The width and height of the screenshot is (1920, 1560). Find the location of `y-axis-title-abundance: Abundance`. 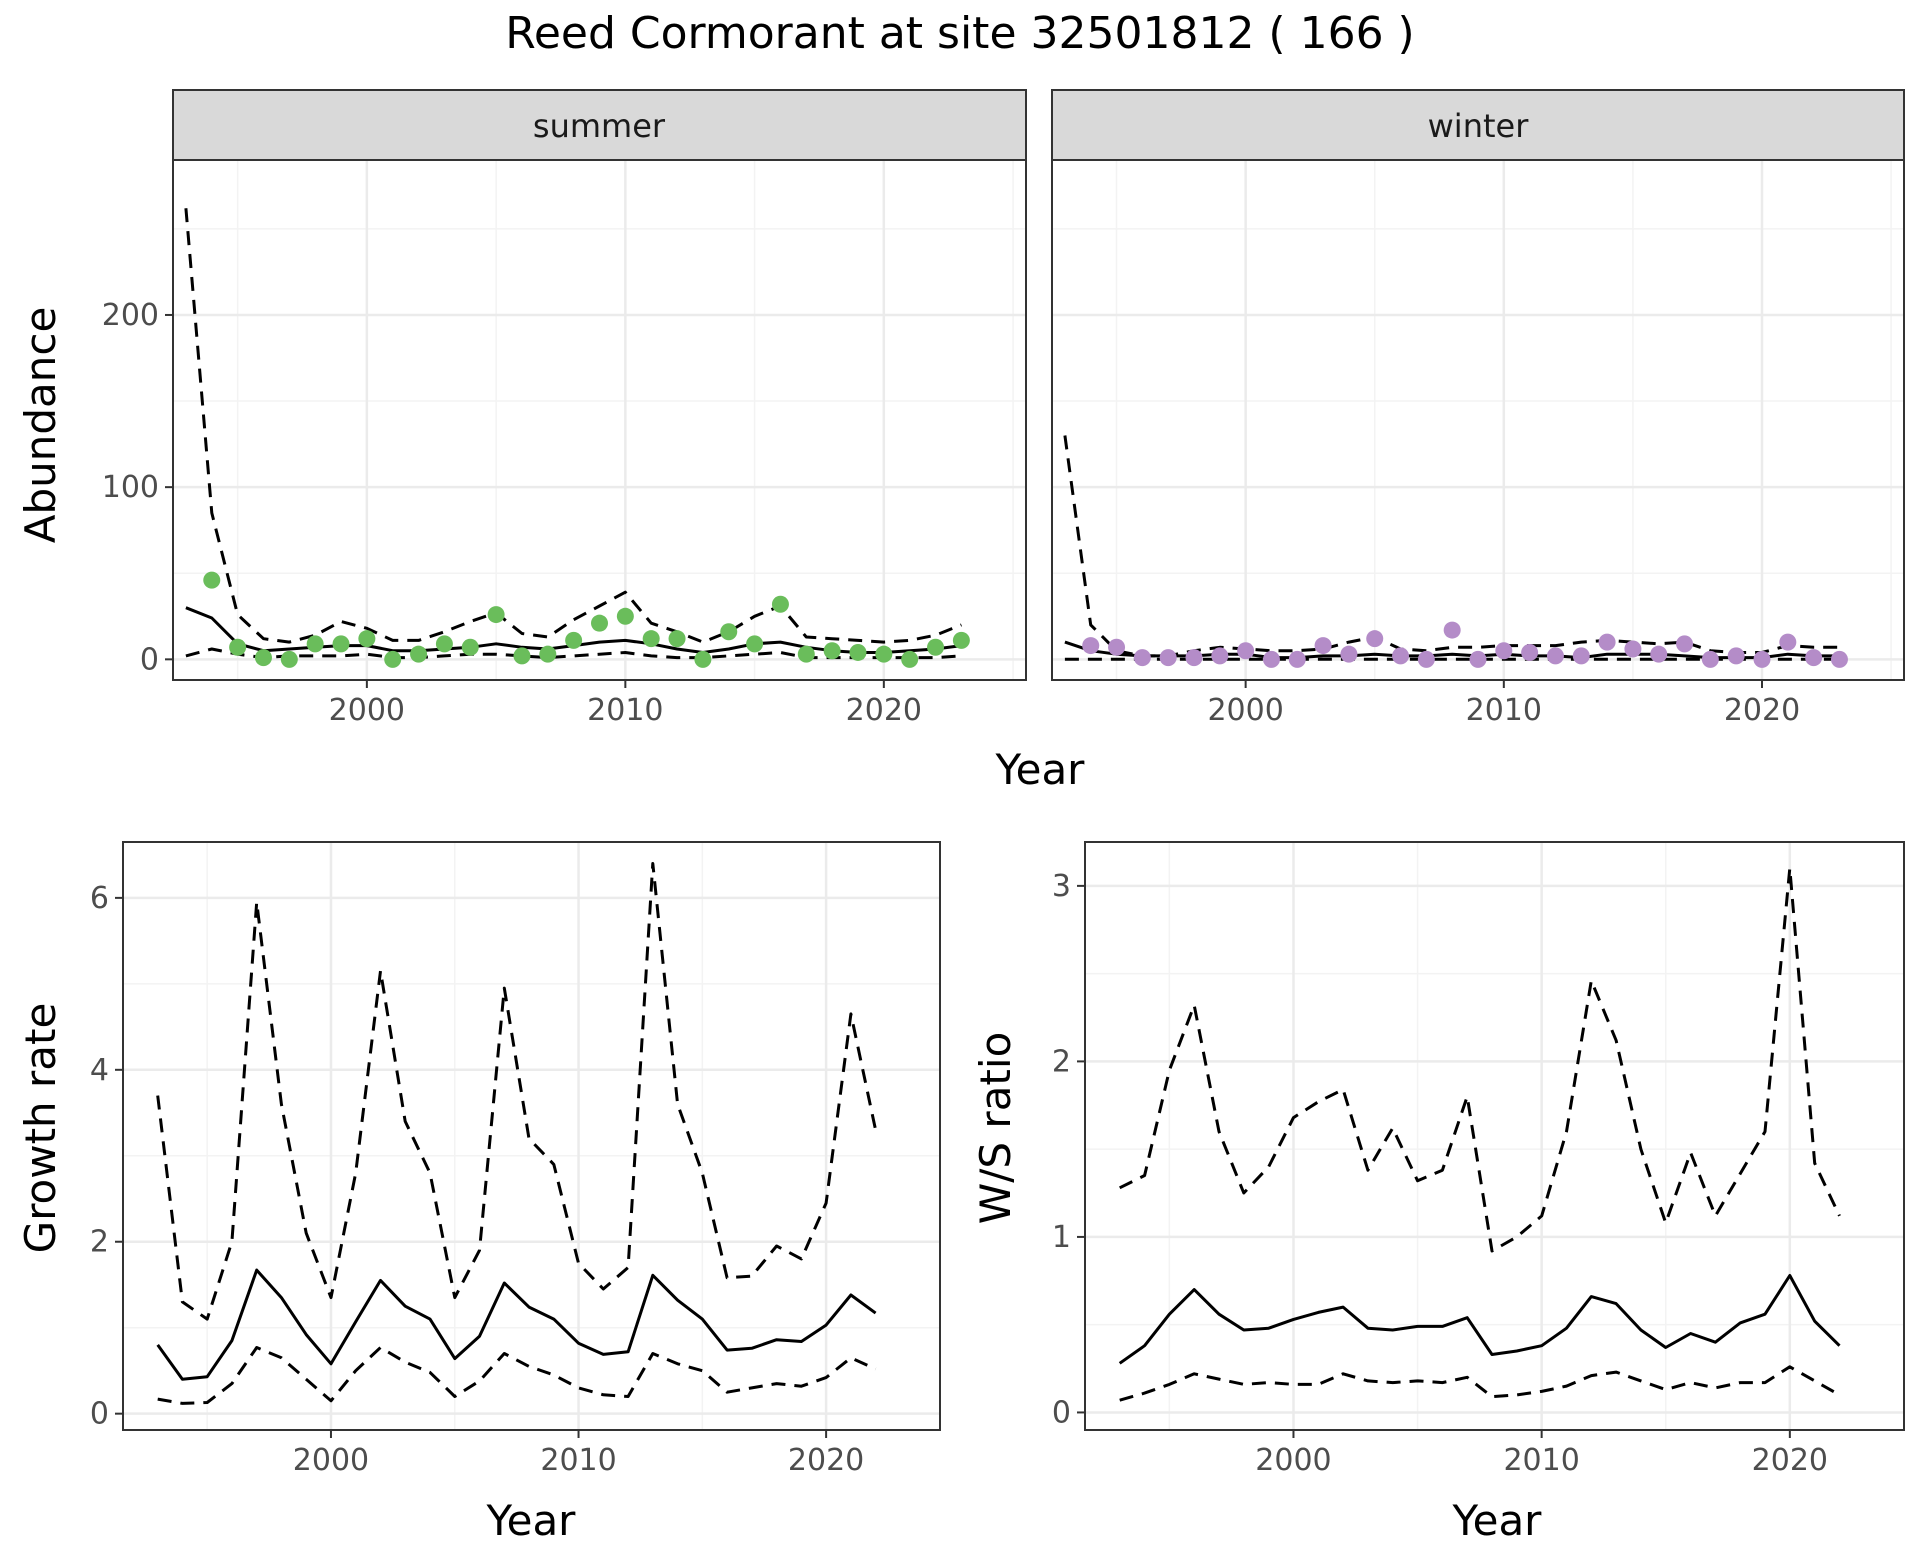

y-axis-title-abundance: Abundance is located at coordinates (40, 425).